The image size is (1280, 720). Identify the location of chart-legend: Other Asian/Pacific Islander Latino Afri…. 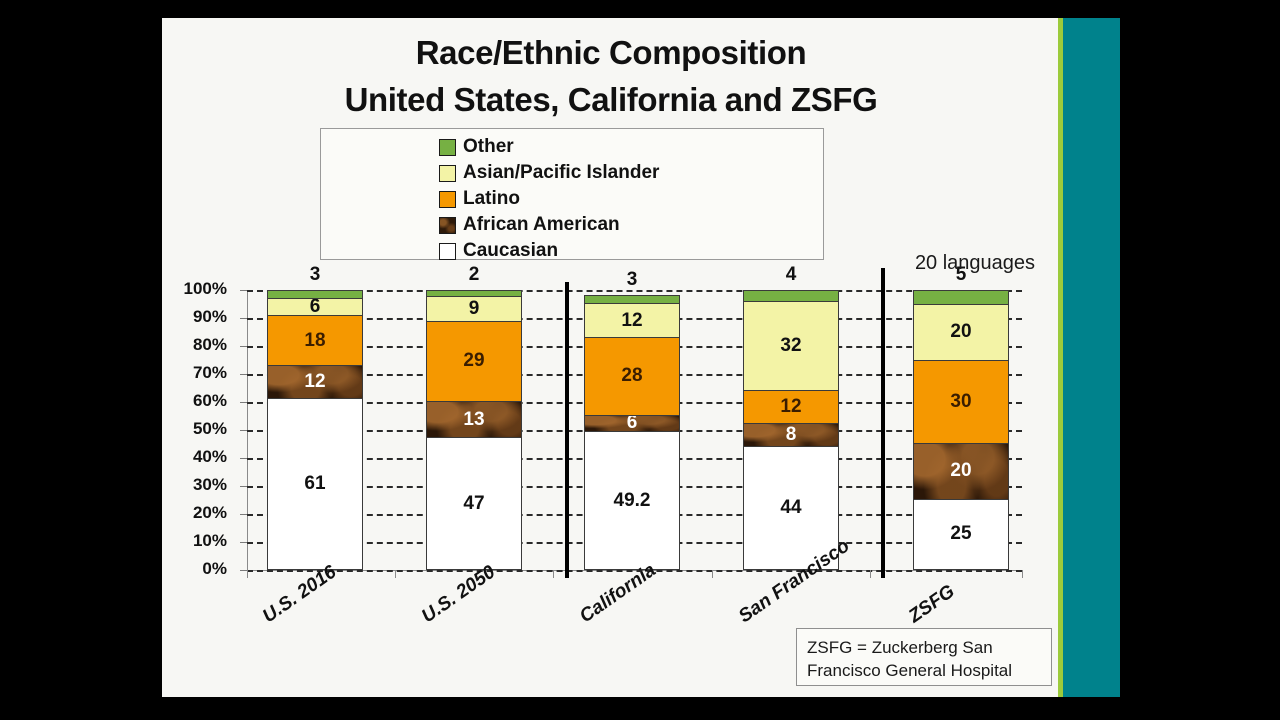
(572, 194).